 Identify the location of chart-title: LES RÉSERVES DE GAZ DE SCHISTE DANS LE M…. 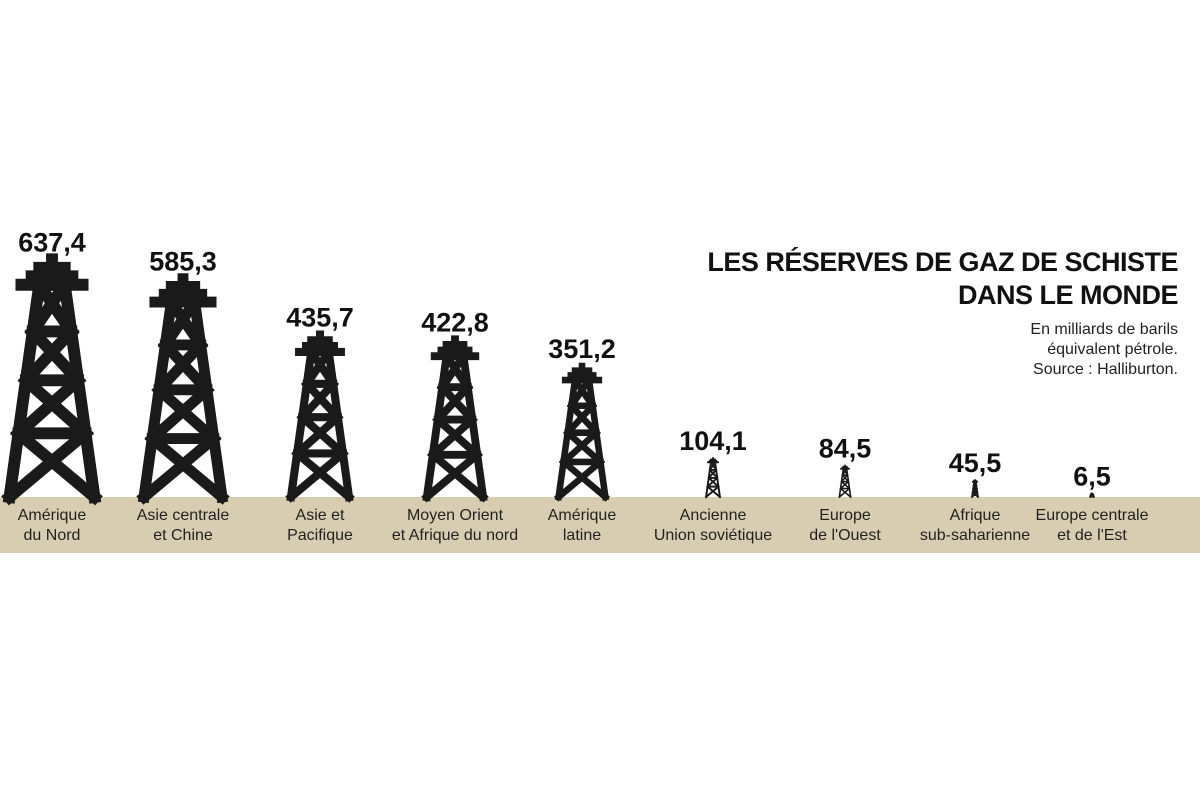
(942, 278).